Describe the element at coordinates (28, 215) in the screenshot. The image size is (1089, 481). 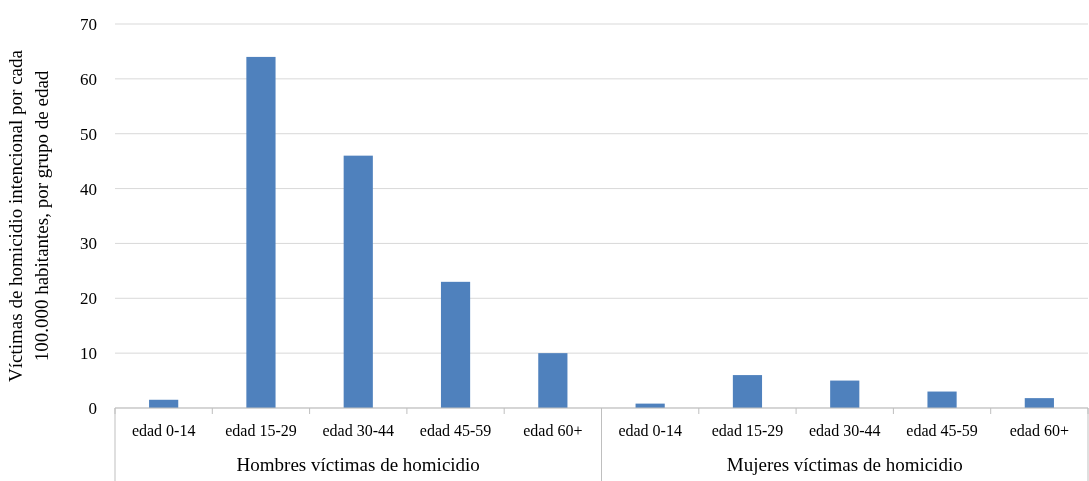
I see `y-axis-title: Víctimas de homicidio intencional por cada 100.000 habitantes, por grupo de edad` at that location.